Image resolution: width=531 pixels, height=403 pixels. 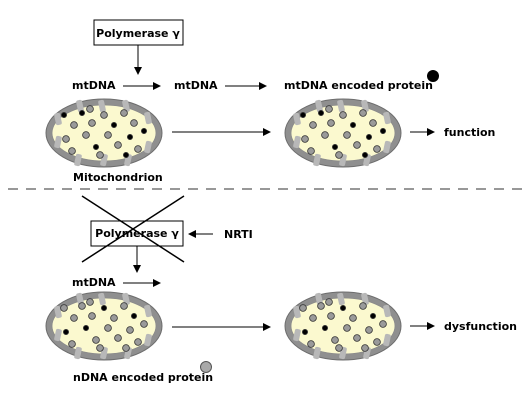 What do you see at coordinates (94, 85) in the screenshot?
I see `mtdna-label-top-1: mtDNA` at bounding box center [94, 85].